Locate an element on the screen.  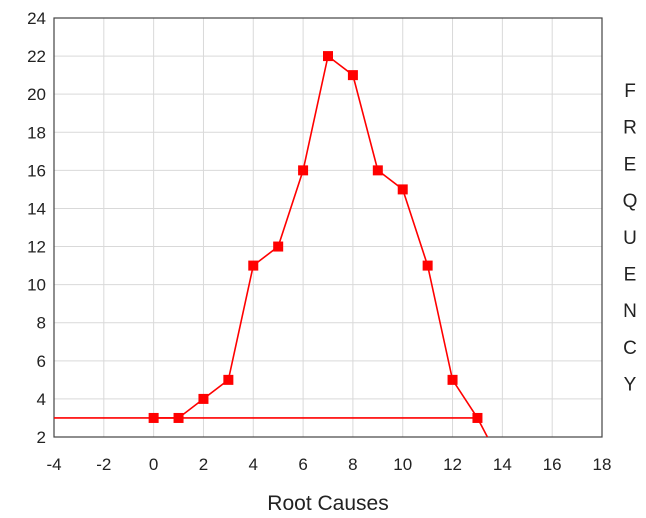
y-axis-title-letter: Q is located at coordinates (630, 201).